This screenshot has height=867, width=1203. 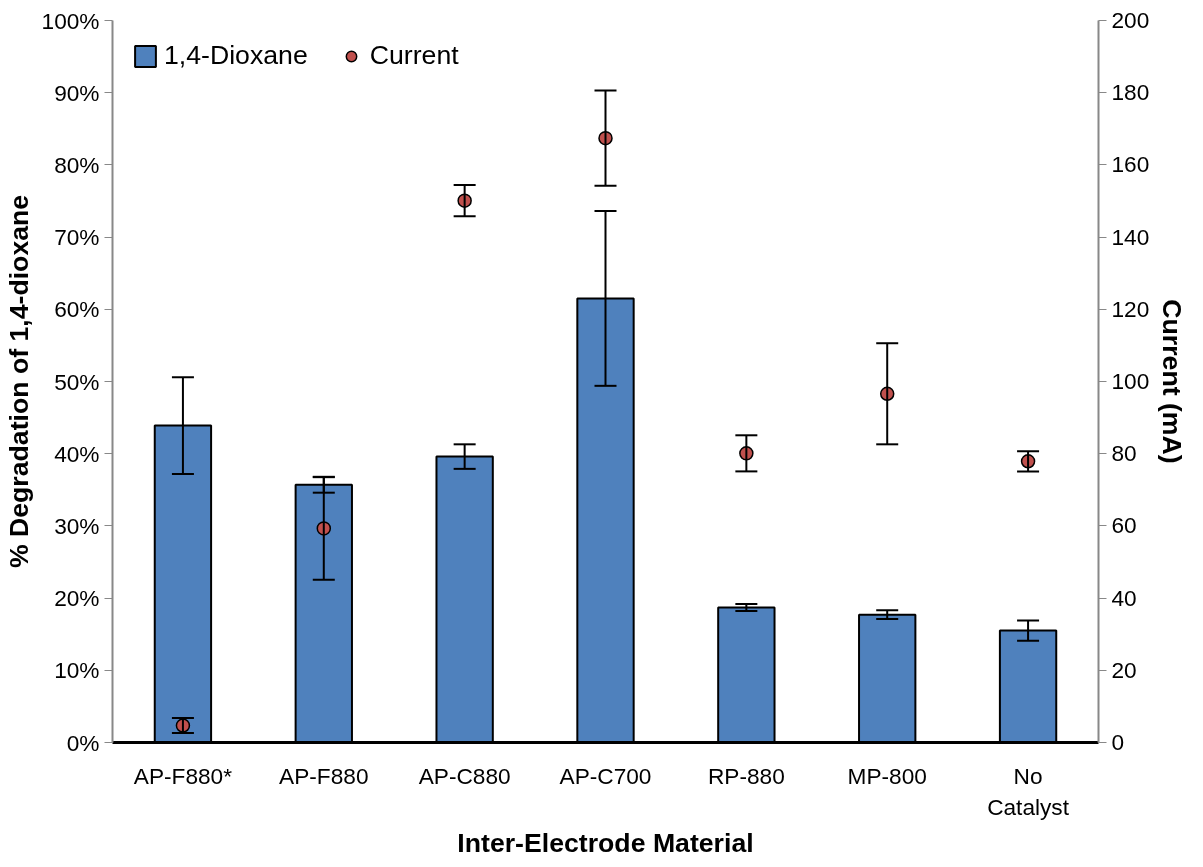 What do you see at coordinates (183, 775) in the screenshot?
I see `x-tick-label: AP-F880*` at bounding box center [183, 775].